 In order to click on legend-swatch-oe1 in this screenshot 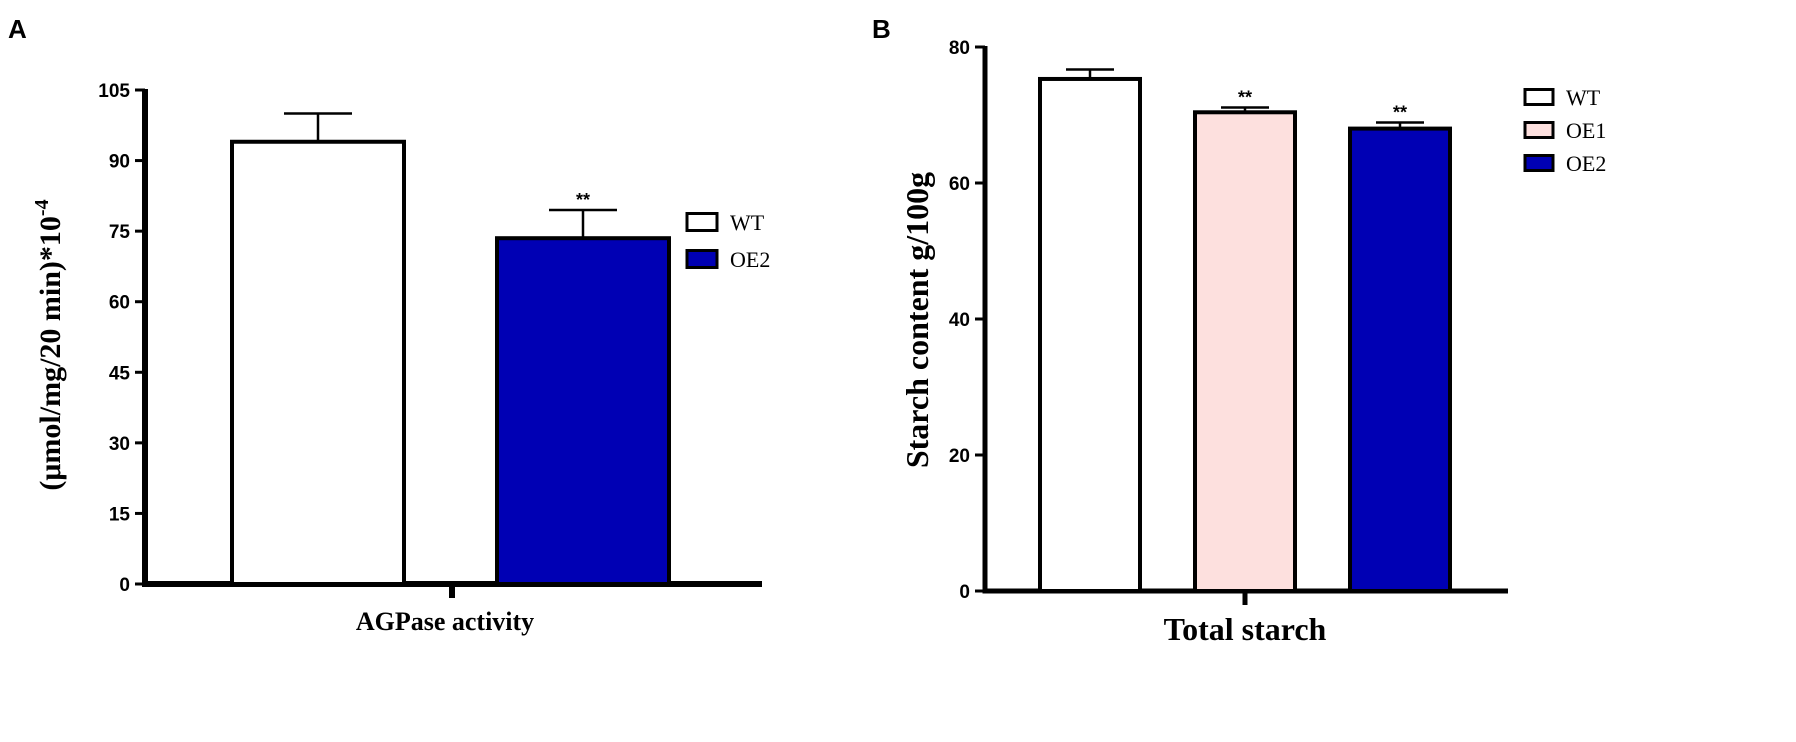, I will do `click(1539, 130)`.